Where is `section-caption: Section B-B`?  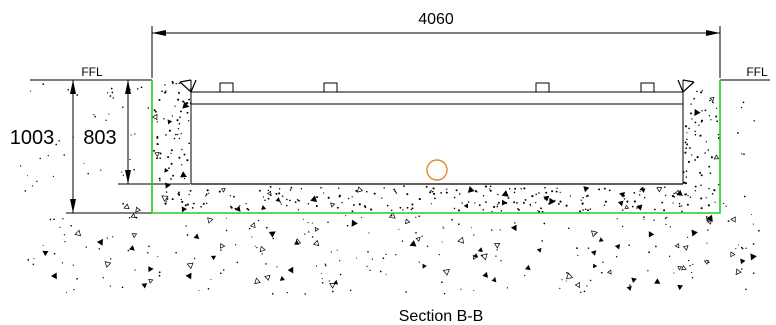
section-caption: Section B-B is located at coordinates (441, 316).